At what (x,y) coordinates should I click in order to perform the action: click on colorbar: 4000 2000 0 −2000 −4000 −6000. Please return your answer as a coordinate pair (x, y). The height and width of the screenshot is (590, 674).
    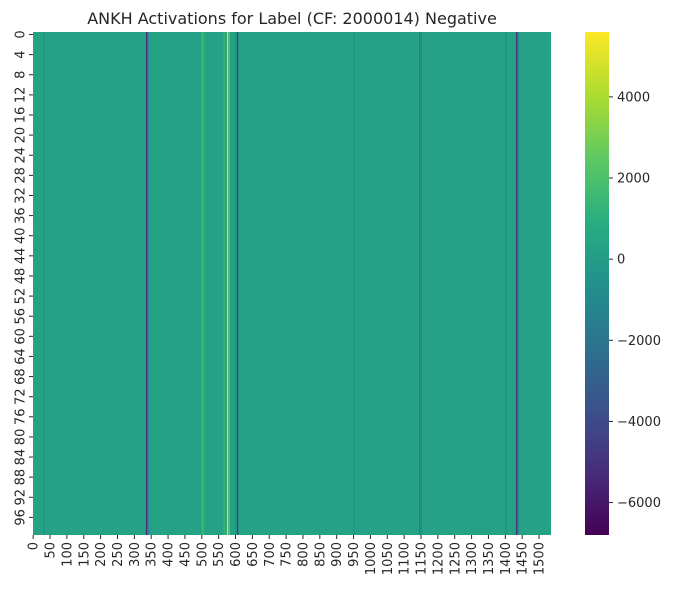
    Looking at the image, I should click on (623, 283).